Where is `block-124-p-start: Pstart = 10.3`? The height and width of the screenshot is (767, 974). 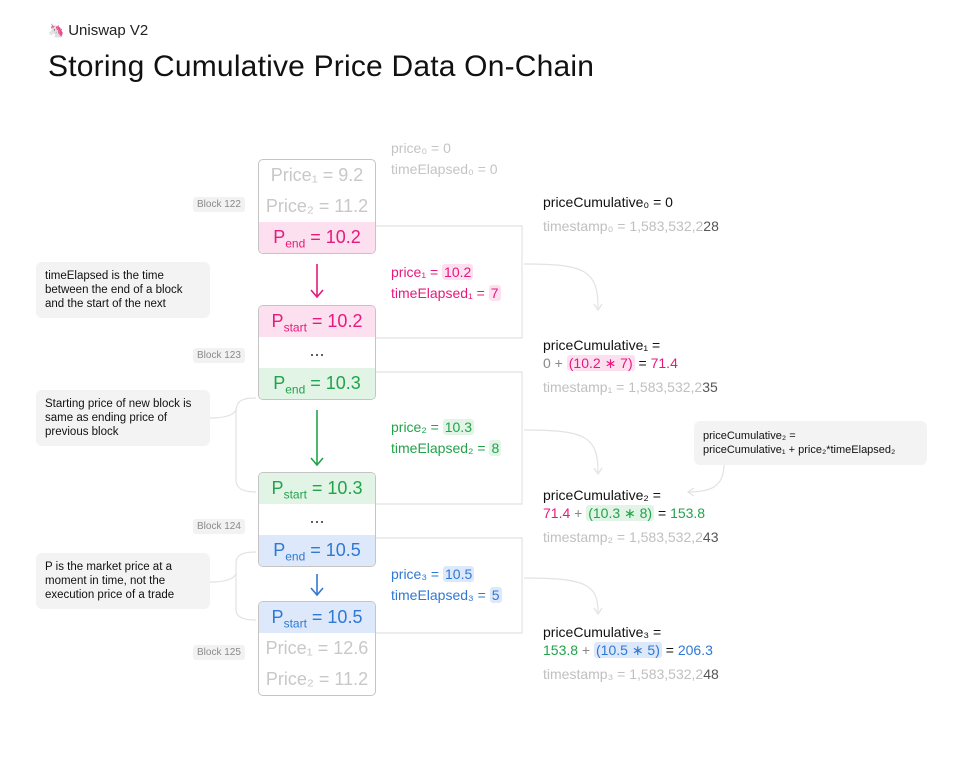
block-124-p-start: Pstart = 10.3 is located at coordinates (317, 488).